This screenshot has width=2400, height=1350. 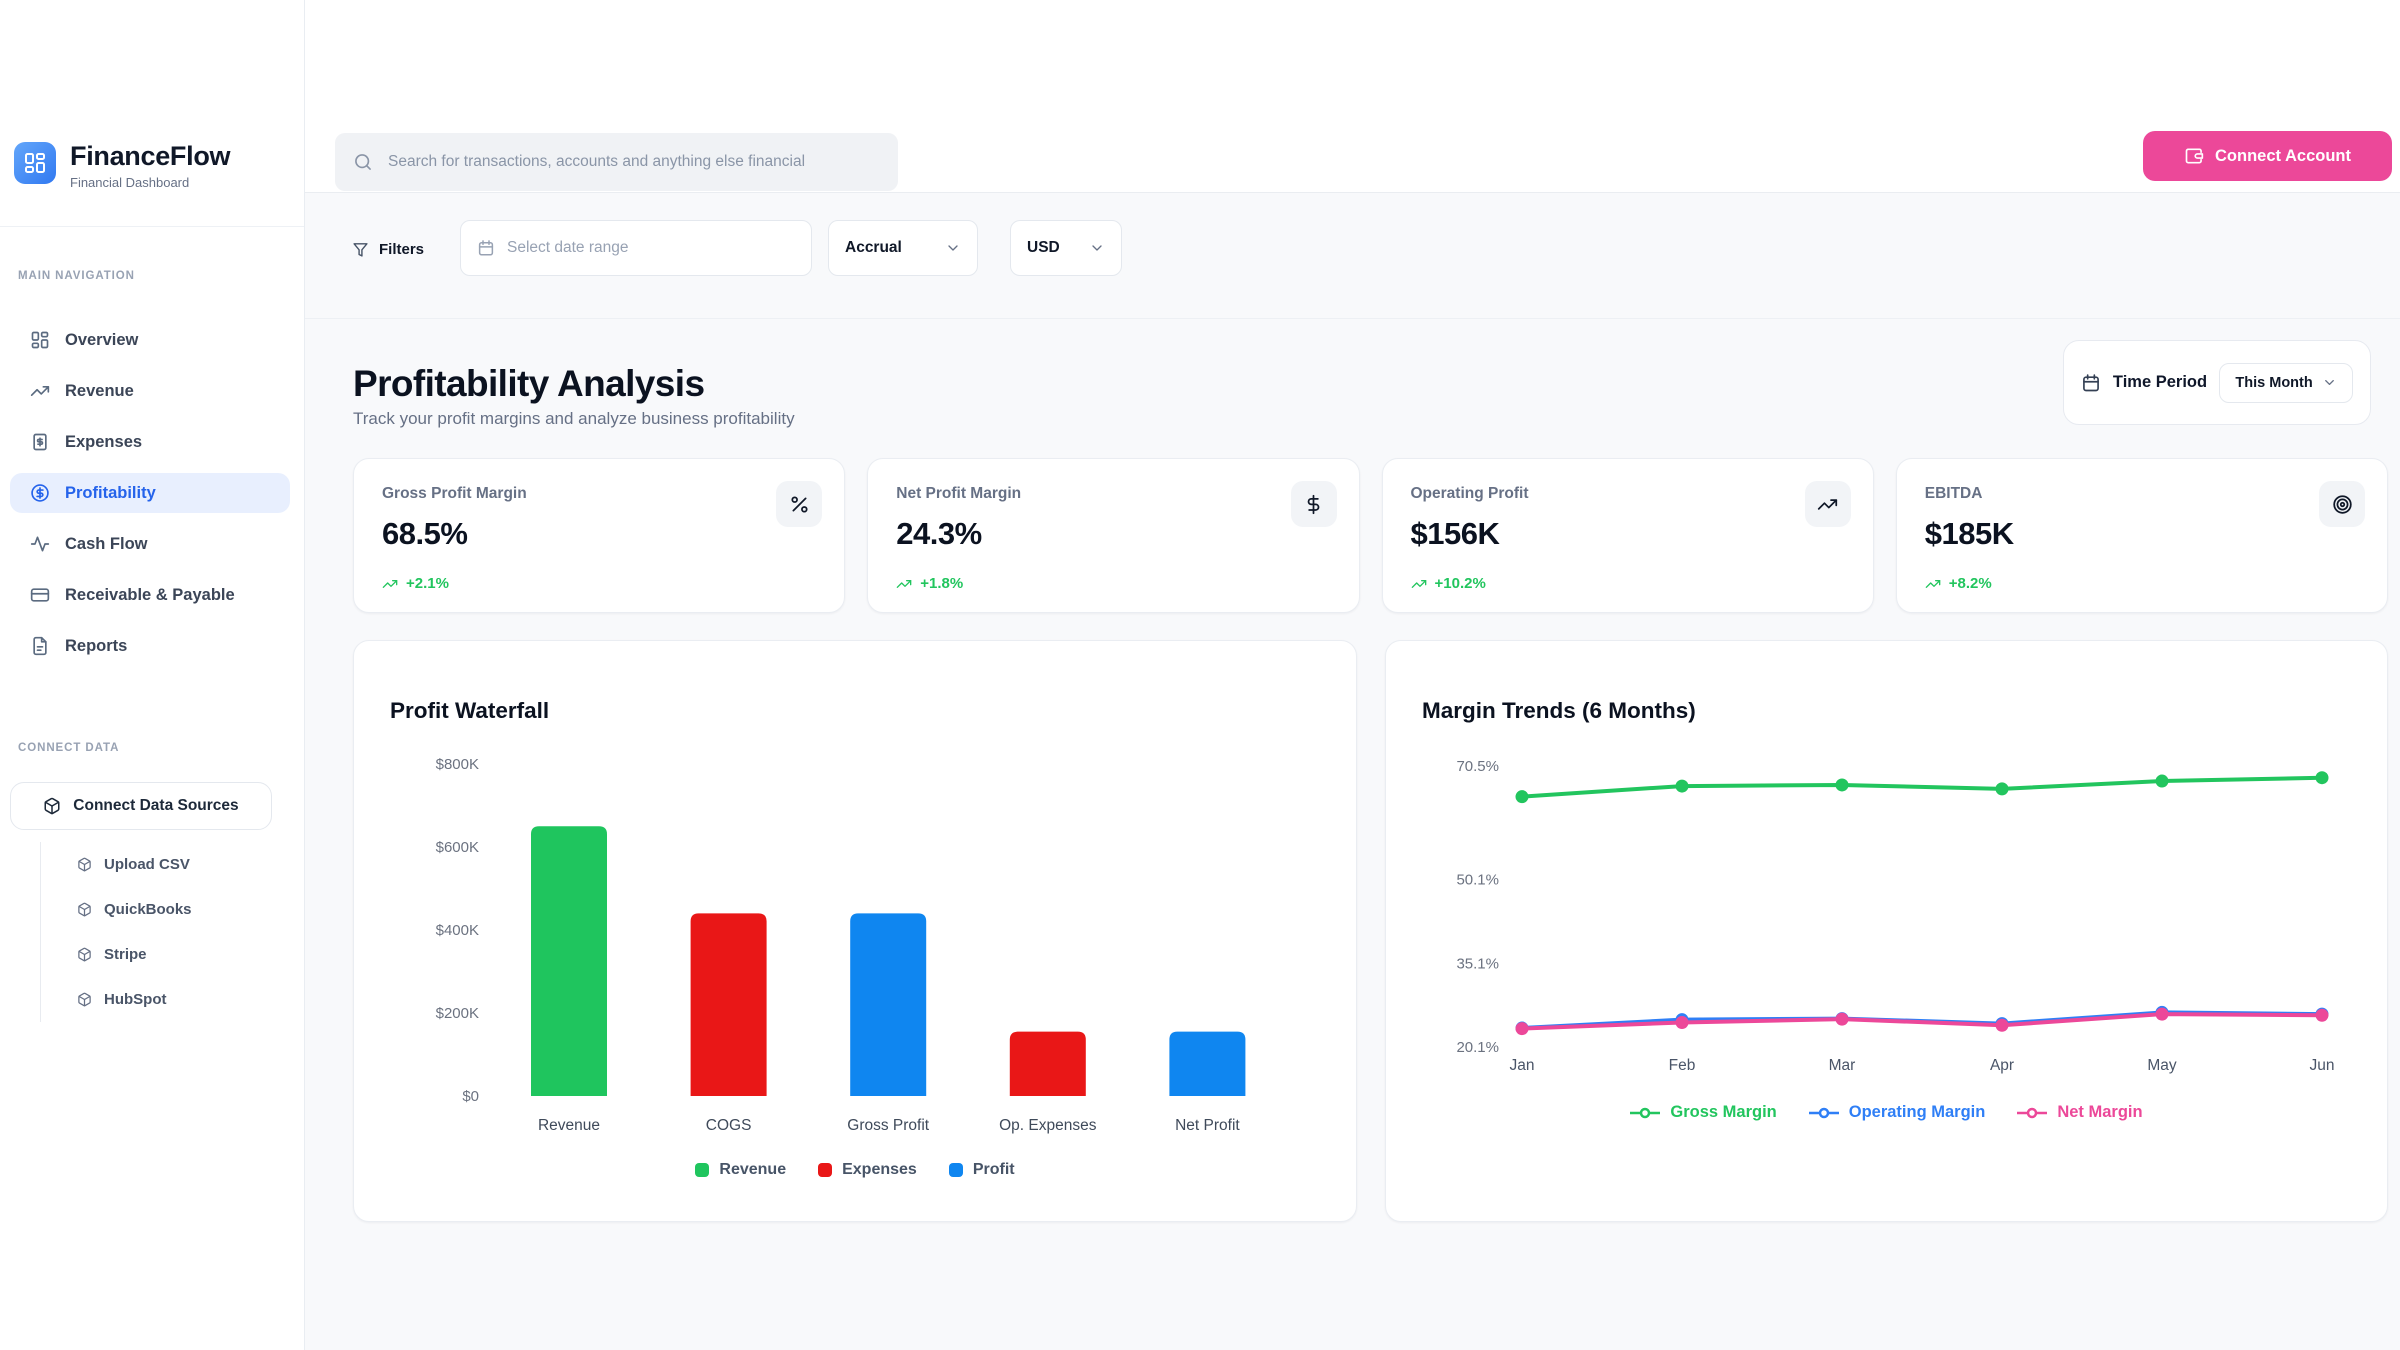 What do you see at coordinates (1969, 533) in the screenshot?
I see `kpi-value: $185K` at bounding box center [1969, 533].